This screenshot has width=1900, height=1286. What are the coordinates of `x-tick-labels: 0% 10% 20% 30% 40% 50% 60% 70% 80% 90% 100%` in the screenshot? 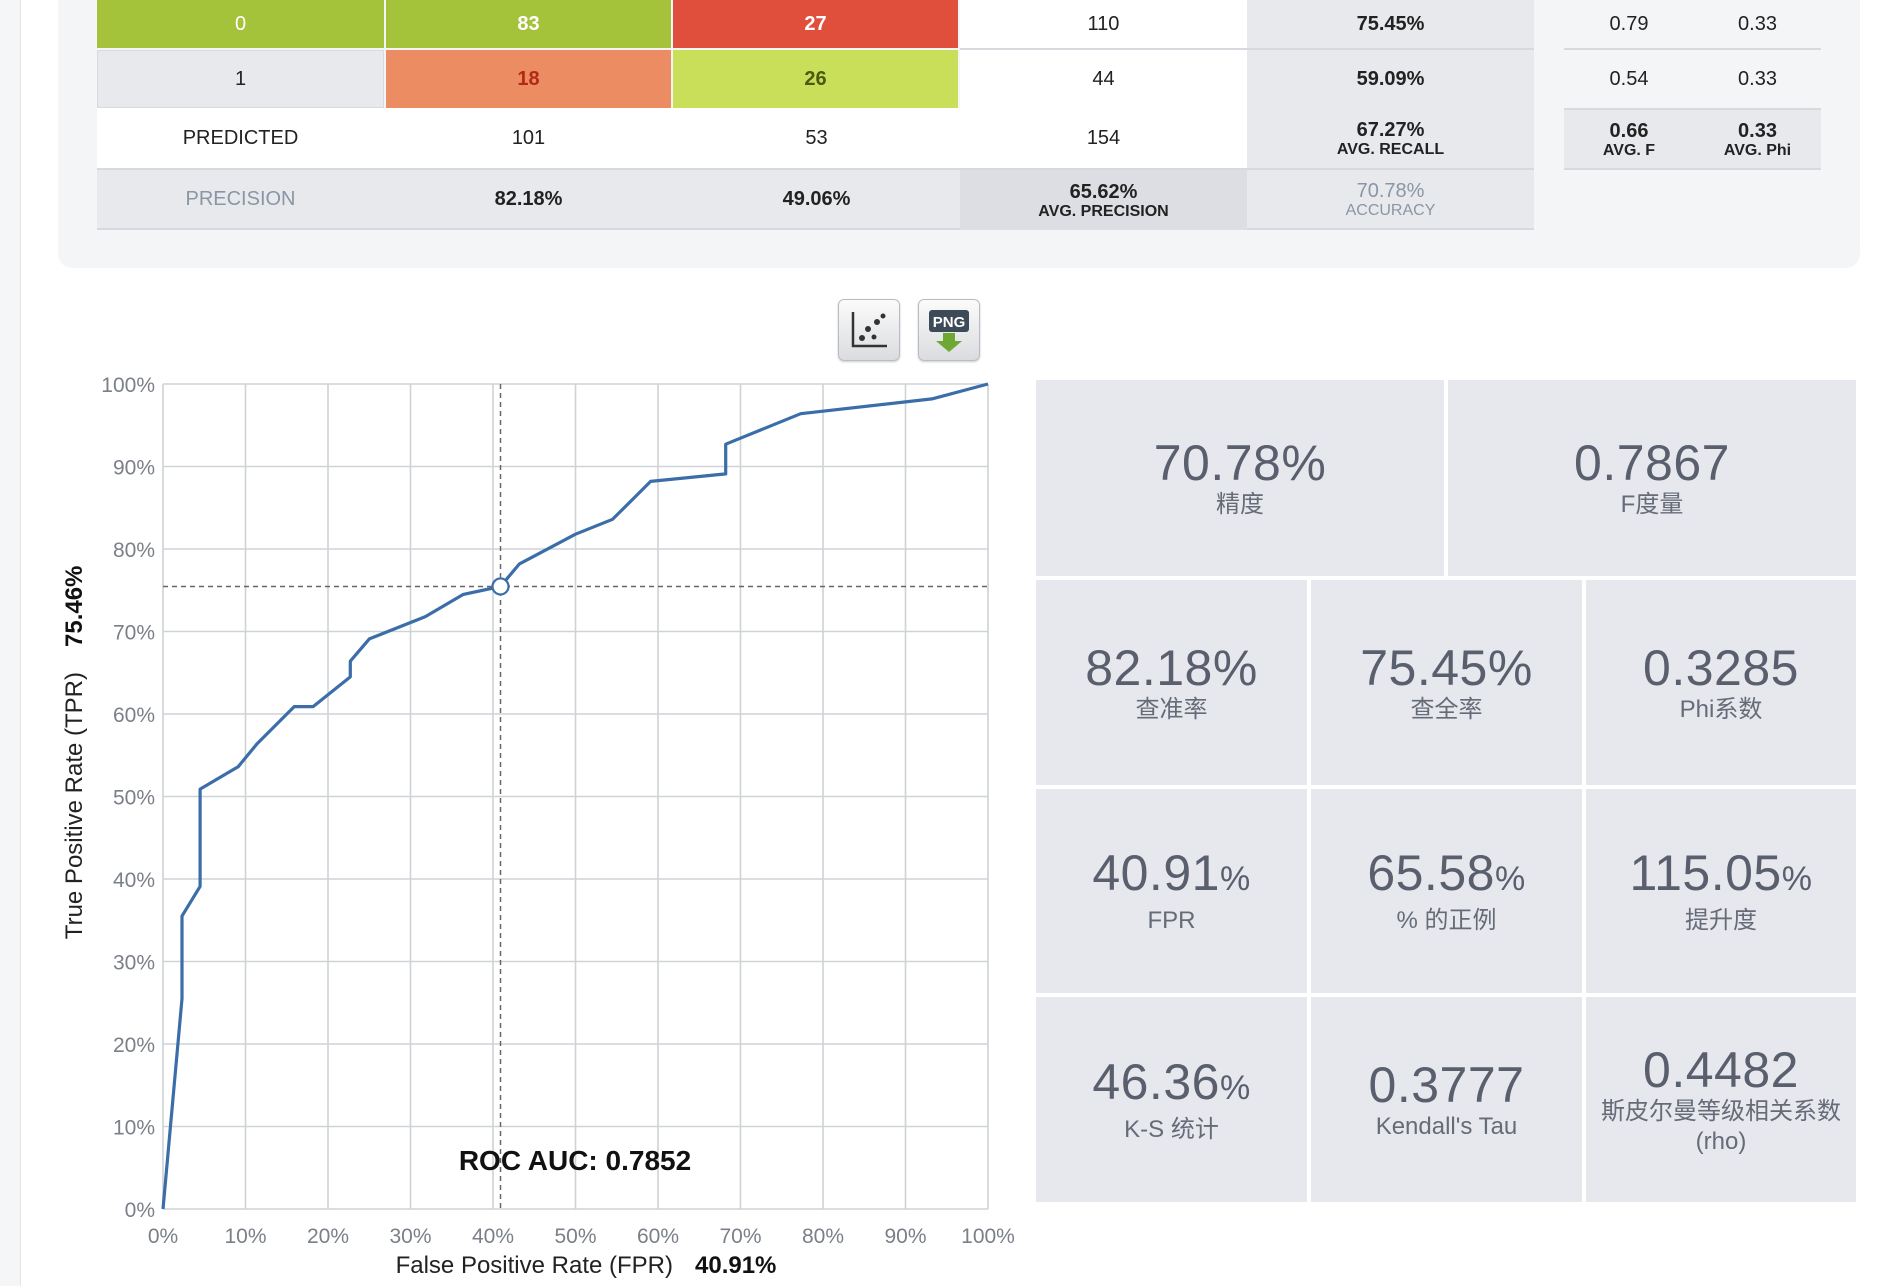 It's located at (581, 1236).